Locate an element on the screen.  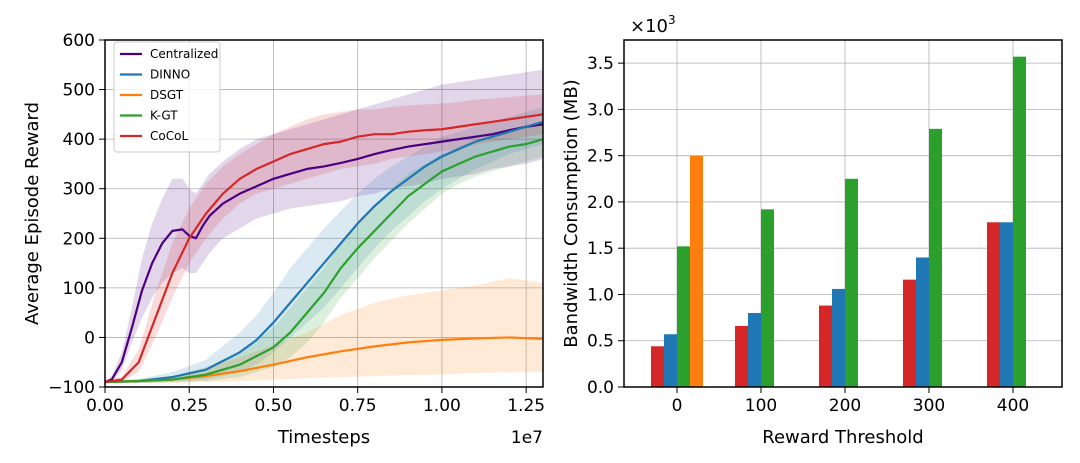
bar-300-s2 is located at coordinates (935, 257).